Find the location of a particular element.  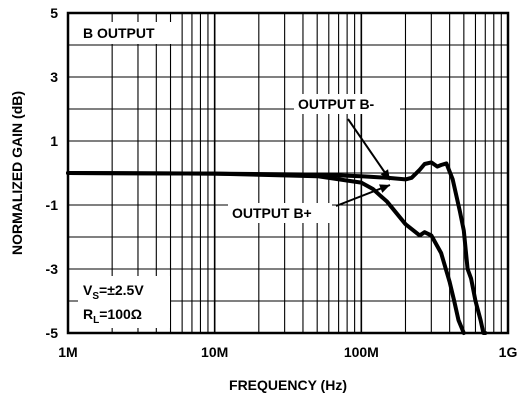

x-tick-label: 1G is located at coordinates (508, 352).